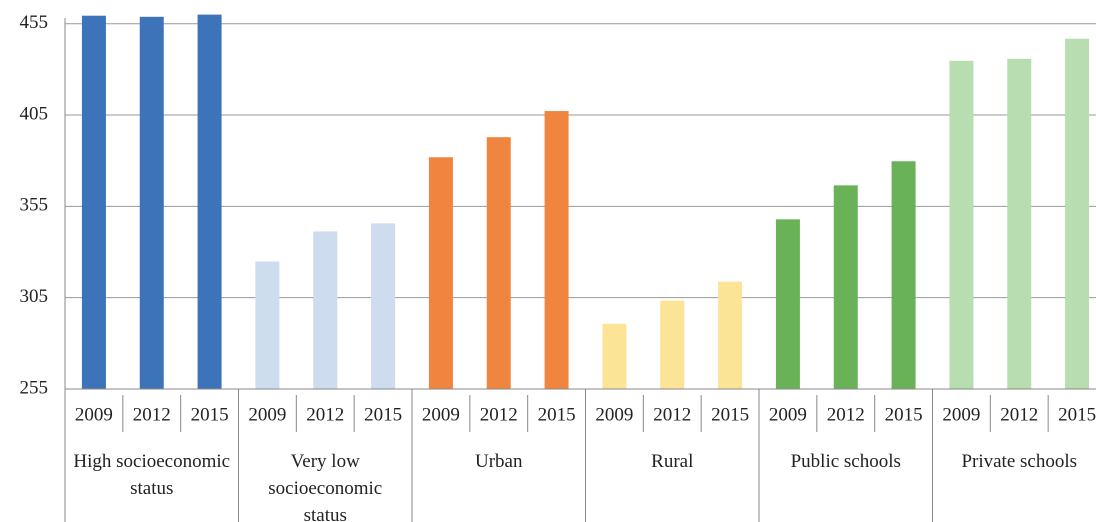 The width and height of the screenshot is (1096, 522). I want to click on group-label: Private schools, so click(1019, 461).